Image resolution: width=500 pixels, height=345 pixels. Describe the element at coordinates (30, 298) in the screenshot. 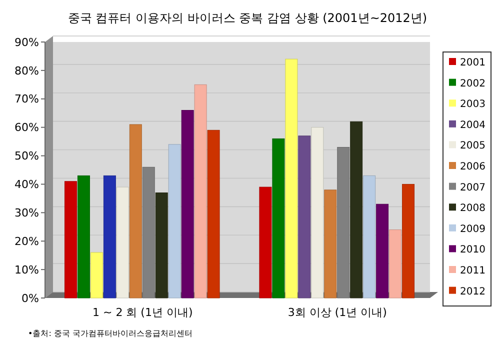

I see `y-tick-label: 0%` at that location.